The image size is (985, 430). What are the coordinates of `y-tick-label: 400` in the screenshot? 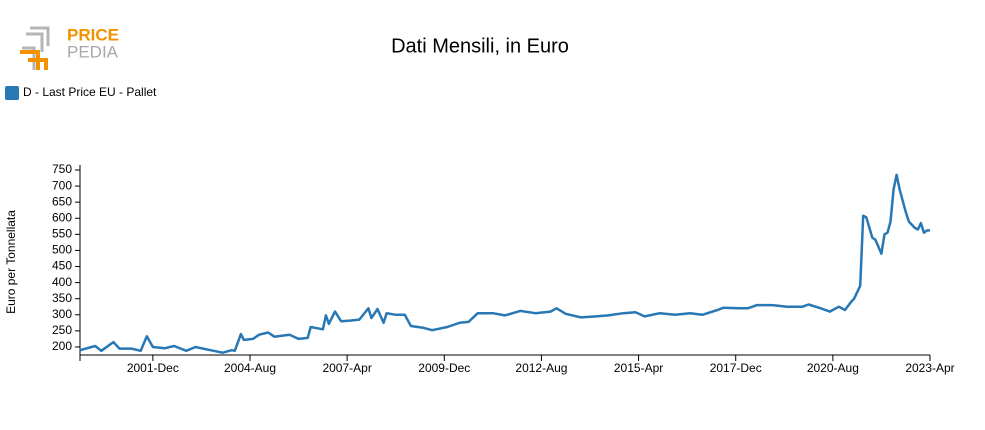 It's located at (62, 282).